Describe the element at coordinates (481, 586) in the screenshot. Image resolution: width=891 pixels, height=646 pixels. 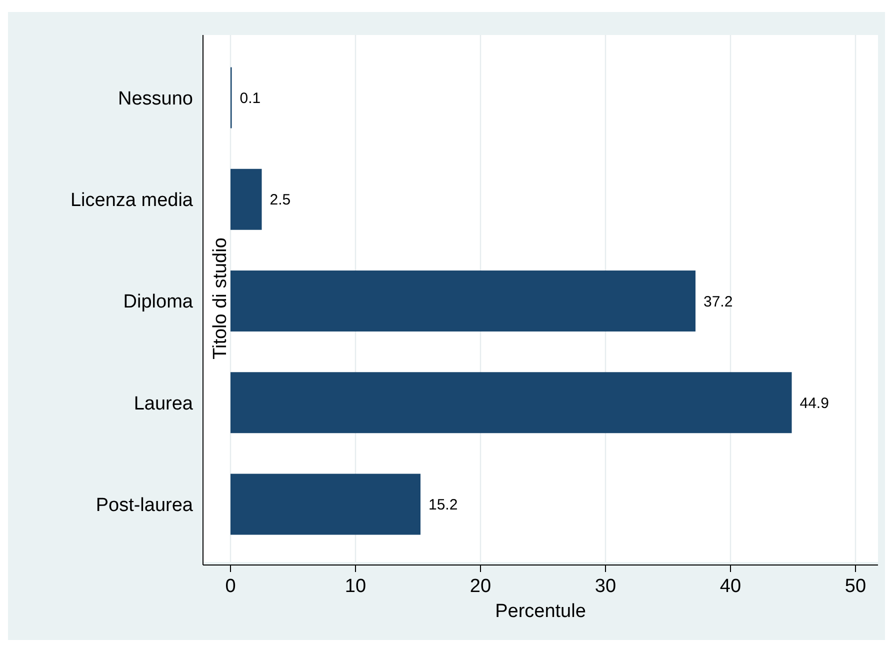
I see `x-tick-label: 20` at that location.